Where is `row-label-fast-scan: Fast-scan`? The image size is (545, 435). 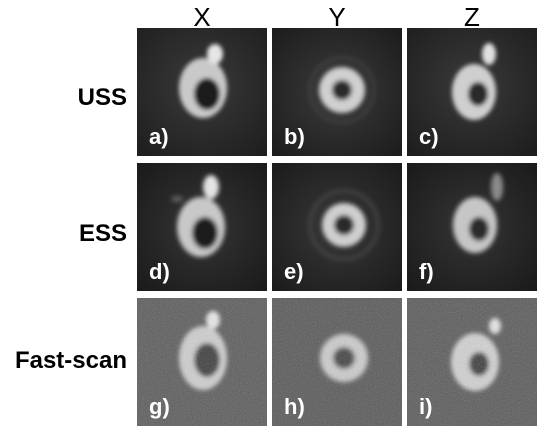 row-label-fast-scan: Fast-scan is located at coordinates (70, 360).